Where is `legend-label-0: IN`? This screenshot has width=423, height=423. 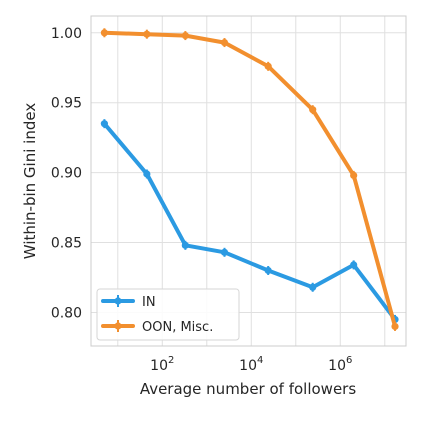
legend-label-0: IN is located at coordinates (149, 302).